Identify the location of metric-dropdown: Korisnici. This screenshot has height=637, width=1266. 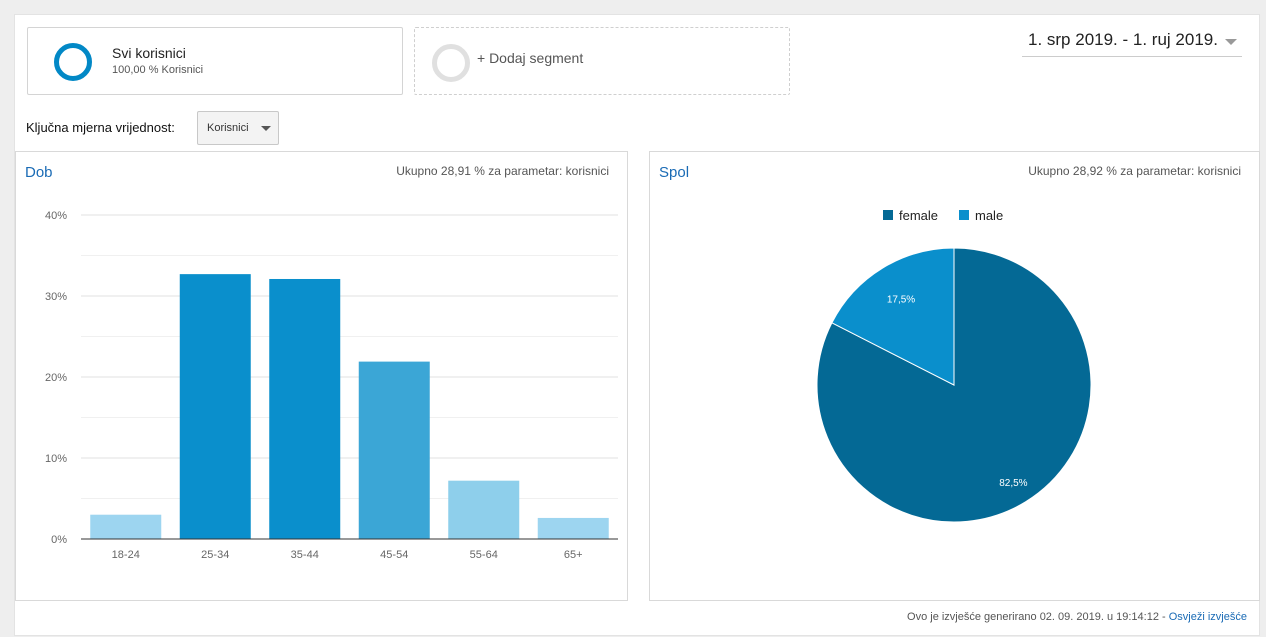
(238, 128).